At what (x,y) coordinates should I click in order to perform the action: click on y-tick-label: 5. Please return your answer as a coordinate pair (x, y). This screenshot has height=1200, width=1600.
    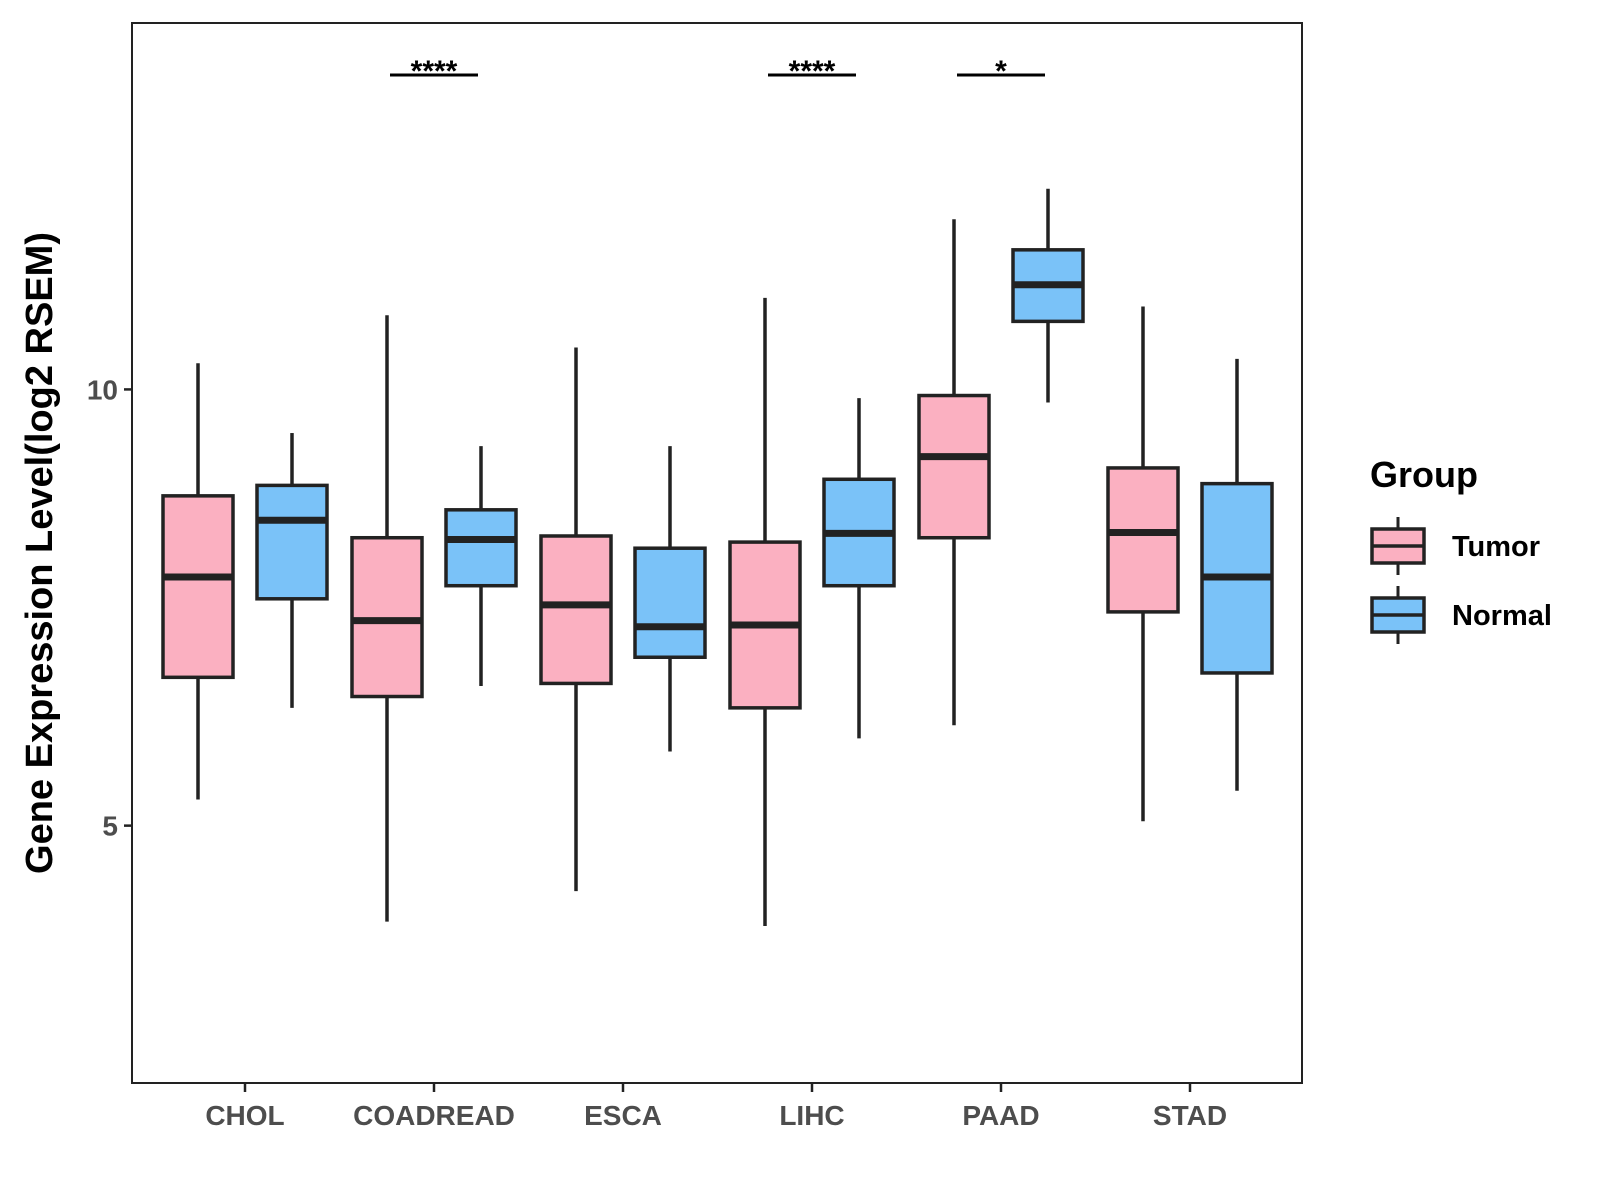
    Looking at the image, I should click on (110, 826).